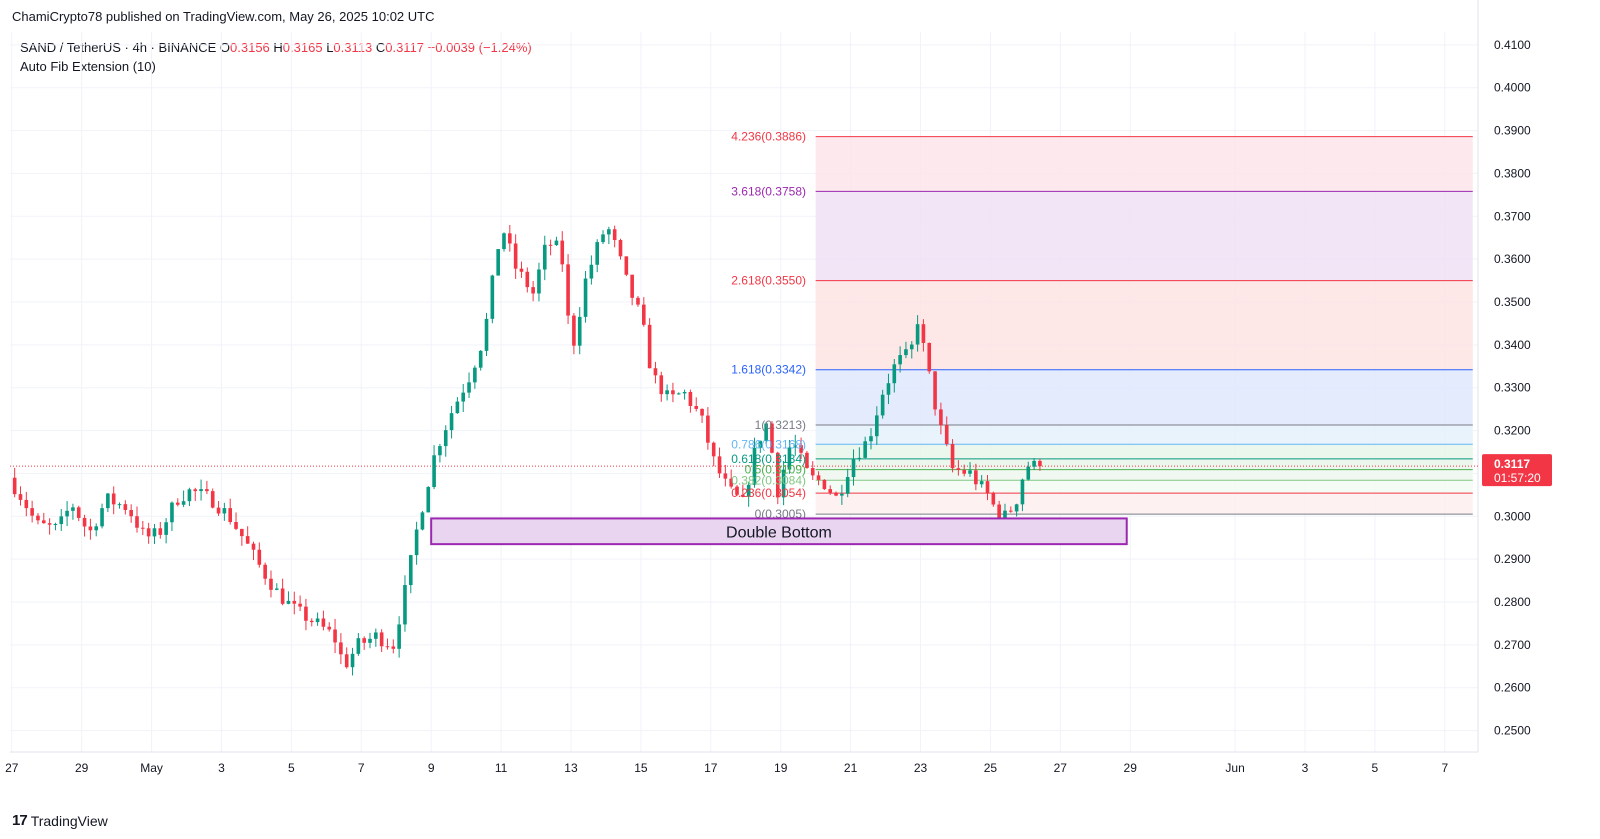 This screenshot has width=1600, height=839. What do you see at coordinates (1517, 470) in the screenshot?
I see `last-price-tag` at bounding box center [1517, 470].